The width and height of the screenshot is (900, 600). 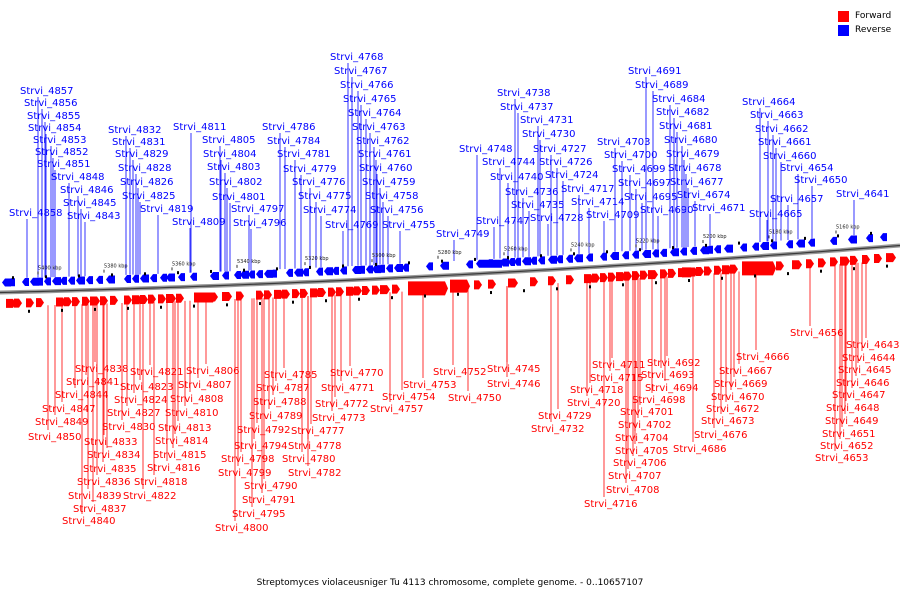 I want to click on reverse-gene-label: Strvi_4760, so click(x=386, y=214).